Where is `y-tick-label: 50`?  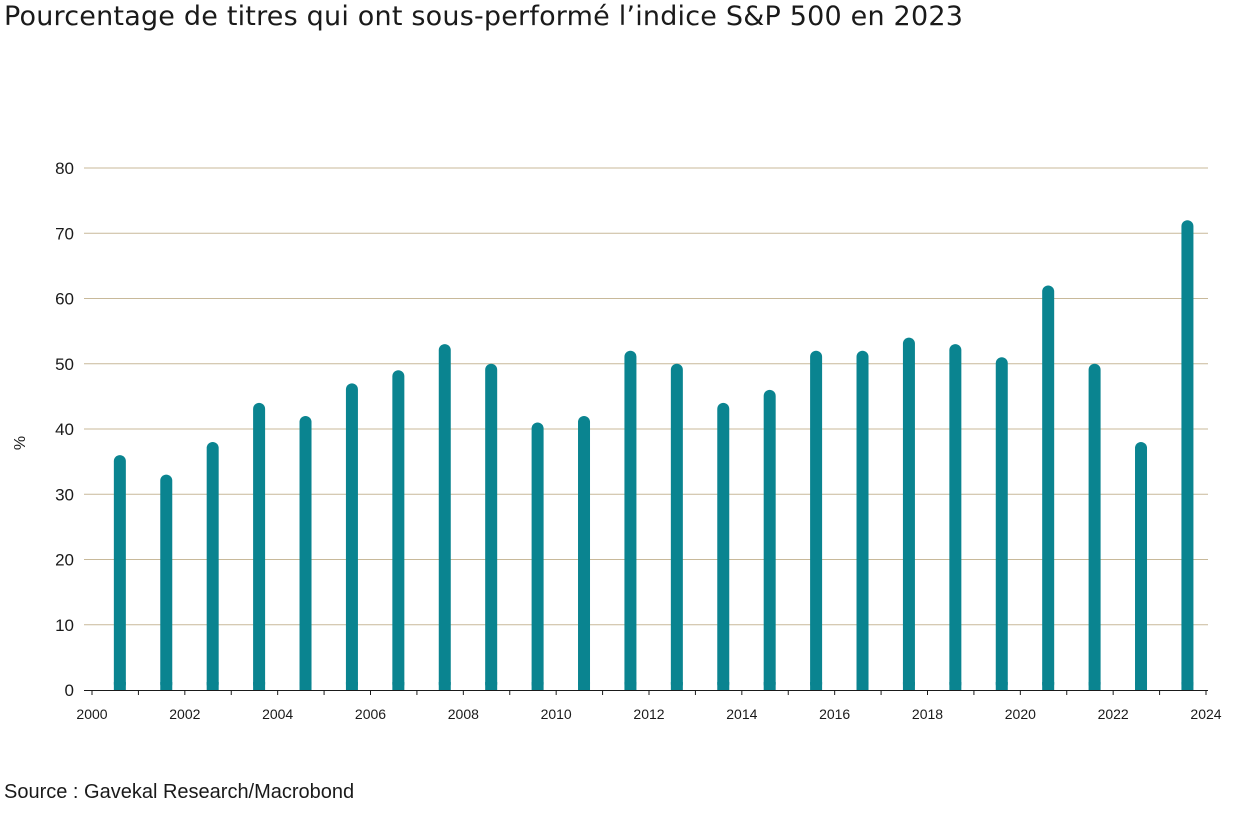
y-tick-label: 50 is located at coordinates (64, 364).